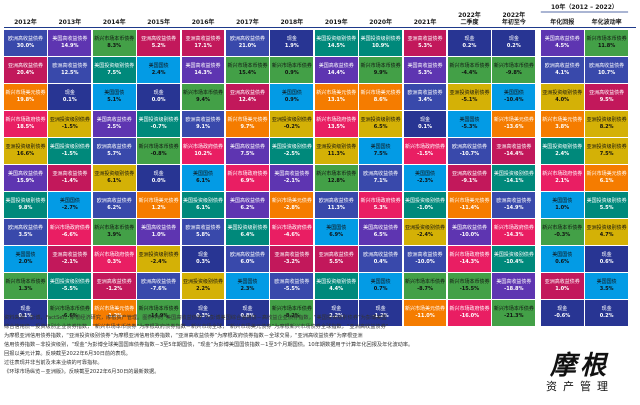  I want to click on cell-value: -10.7%, so click(469, 154).